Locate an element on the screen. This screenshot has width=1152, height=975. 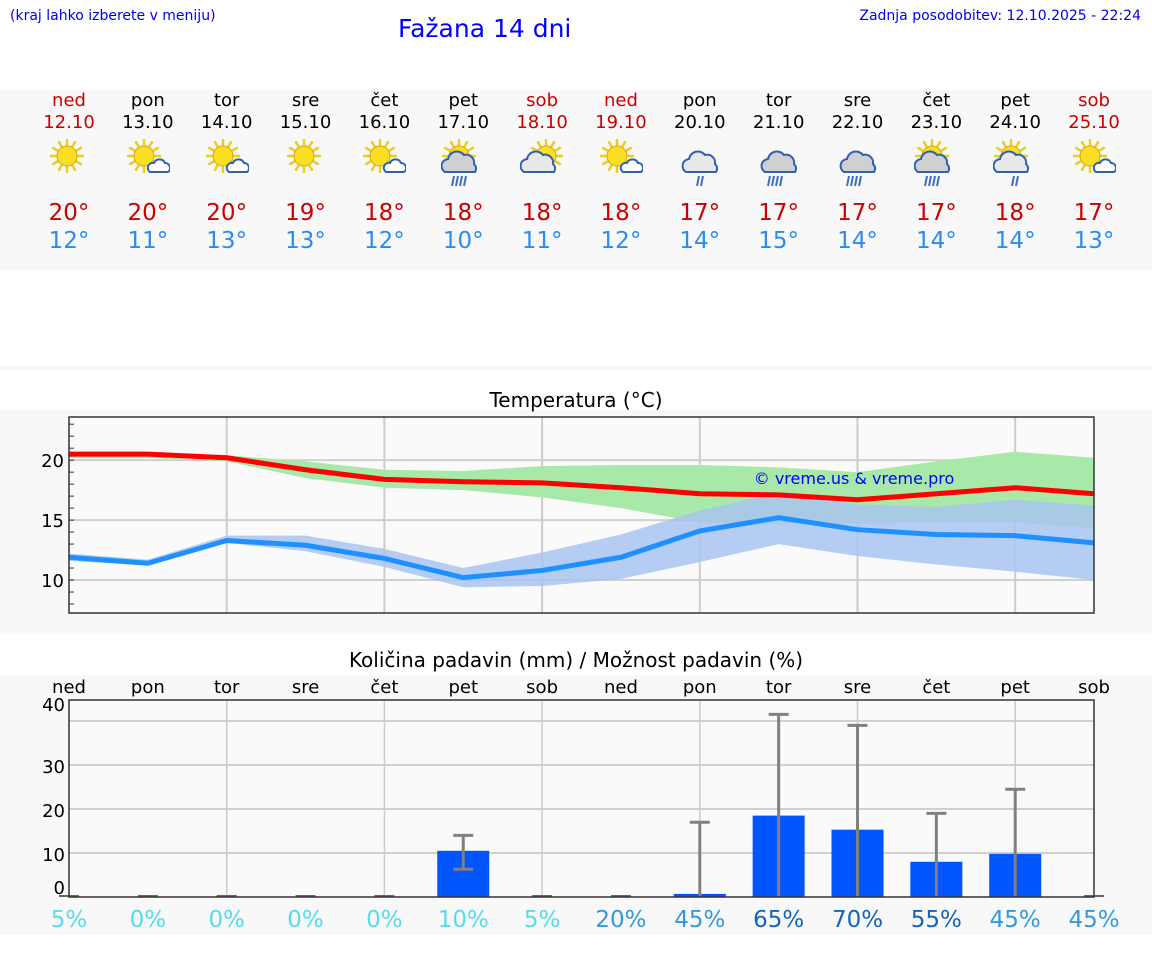
day-name: ned is located at coordinates (69, 100).